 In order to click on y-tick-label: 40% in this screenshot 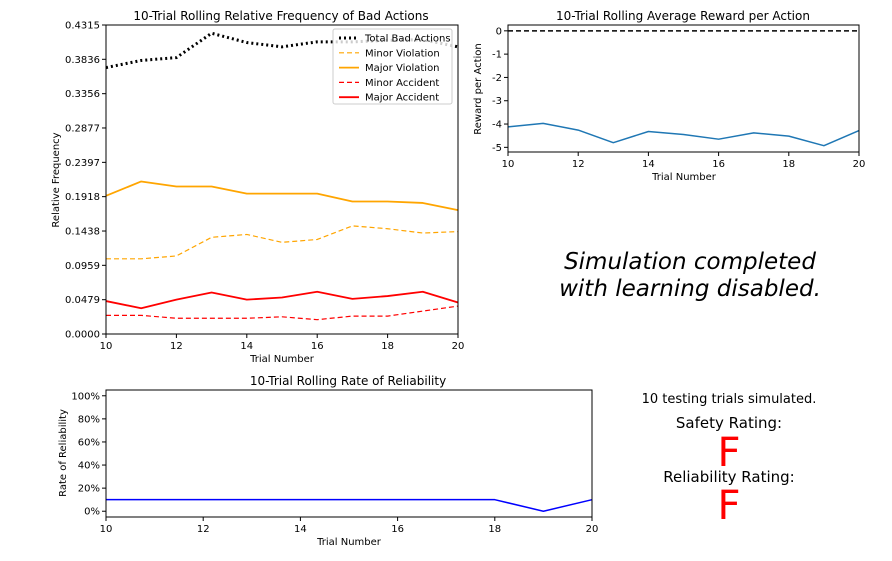, I will do `click(89, 466)`.